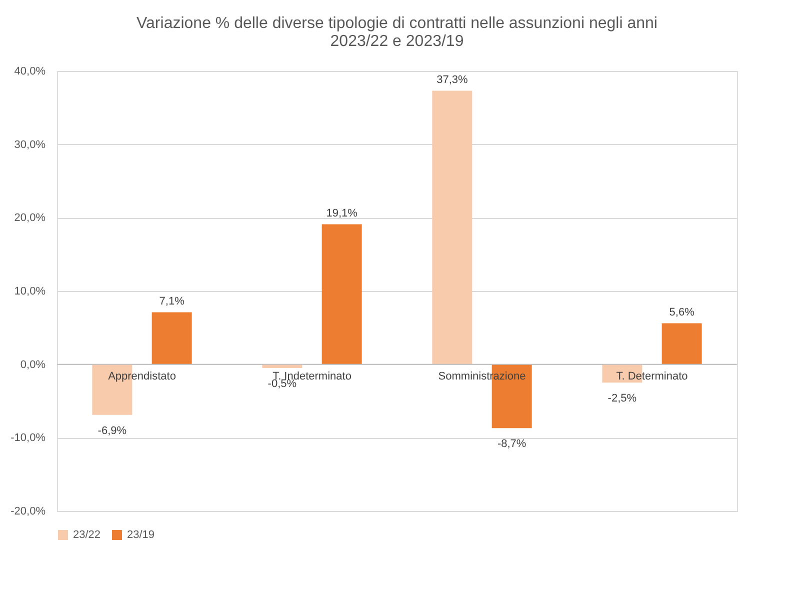  I want to click on y-tick-label: 40,0%, so click(30, 72).